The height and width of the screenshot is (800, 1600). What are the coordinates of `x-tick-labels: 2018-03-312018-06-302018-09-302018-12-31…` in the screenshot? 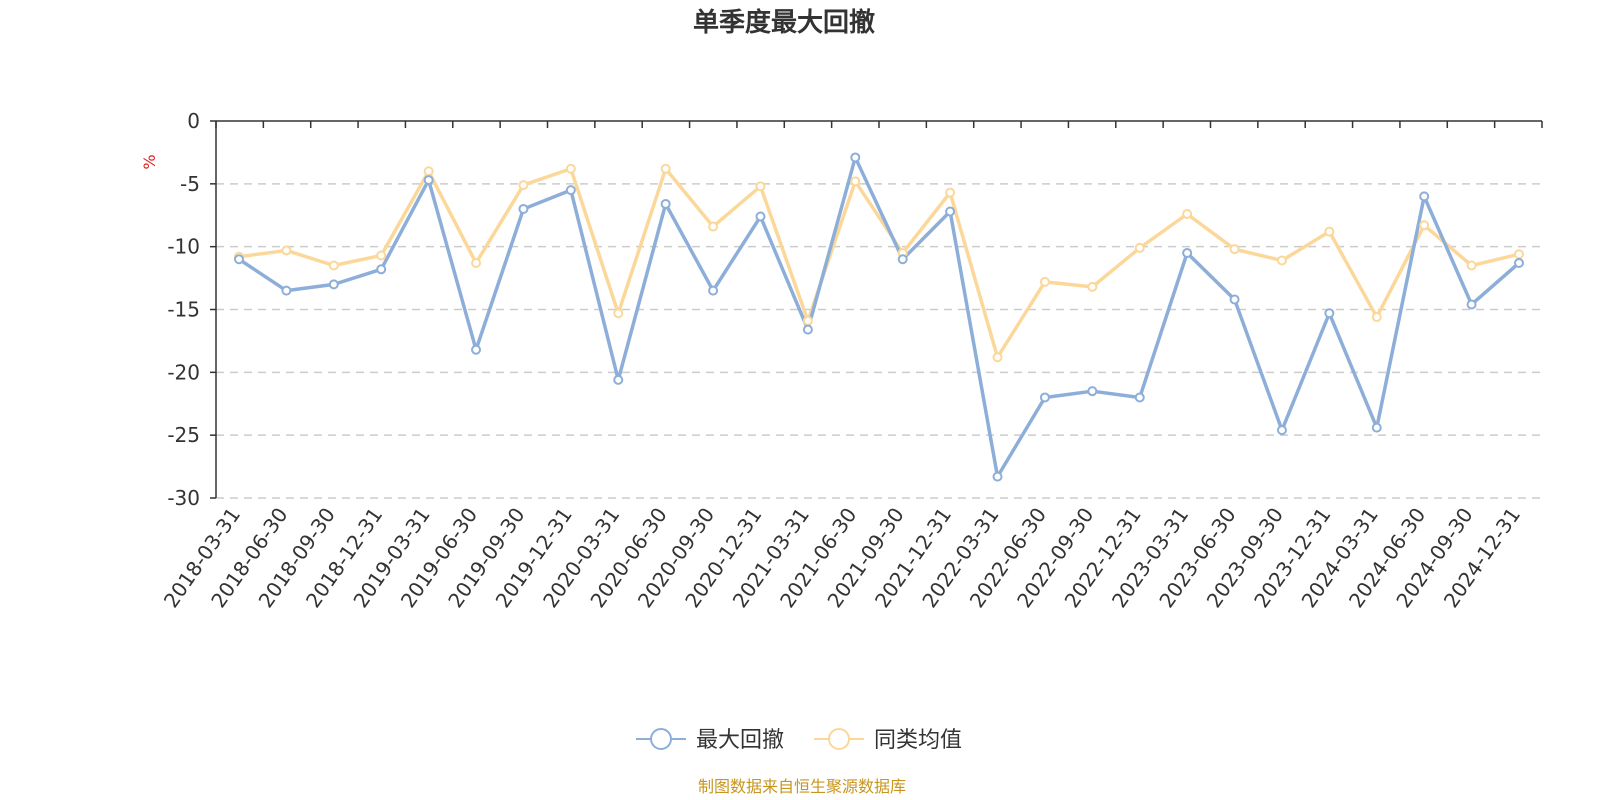 It's located at (842, 557).